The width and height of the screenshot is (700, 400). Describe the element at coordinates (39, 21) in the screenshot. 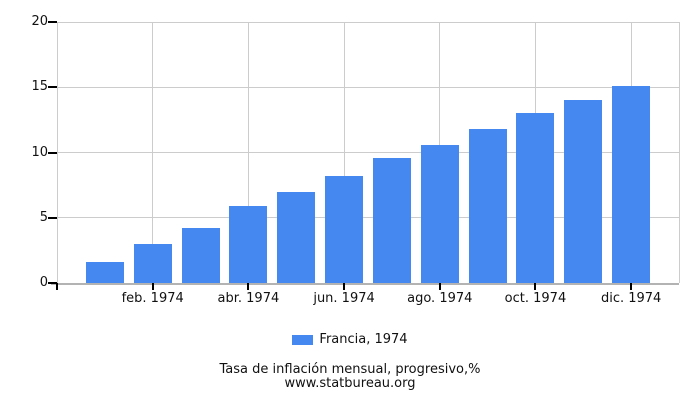

I see `y-axis-label: 20` at that location.